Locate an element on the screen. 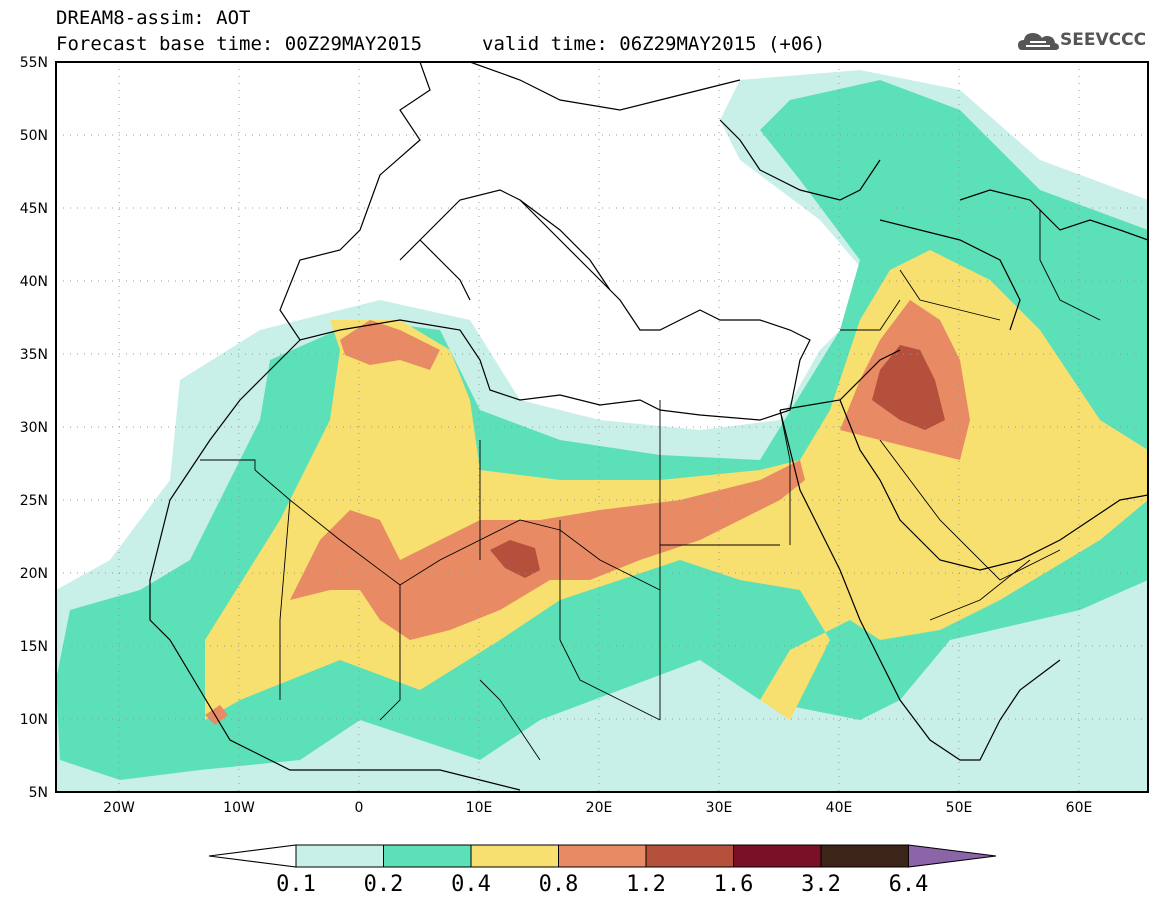 This screenshot has width=1165, height=905. lat-label: 20N is located at coordinates (34, 574).